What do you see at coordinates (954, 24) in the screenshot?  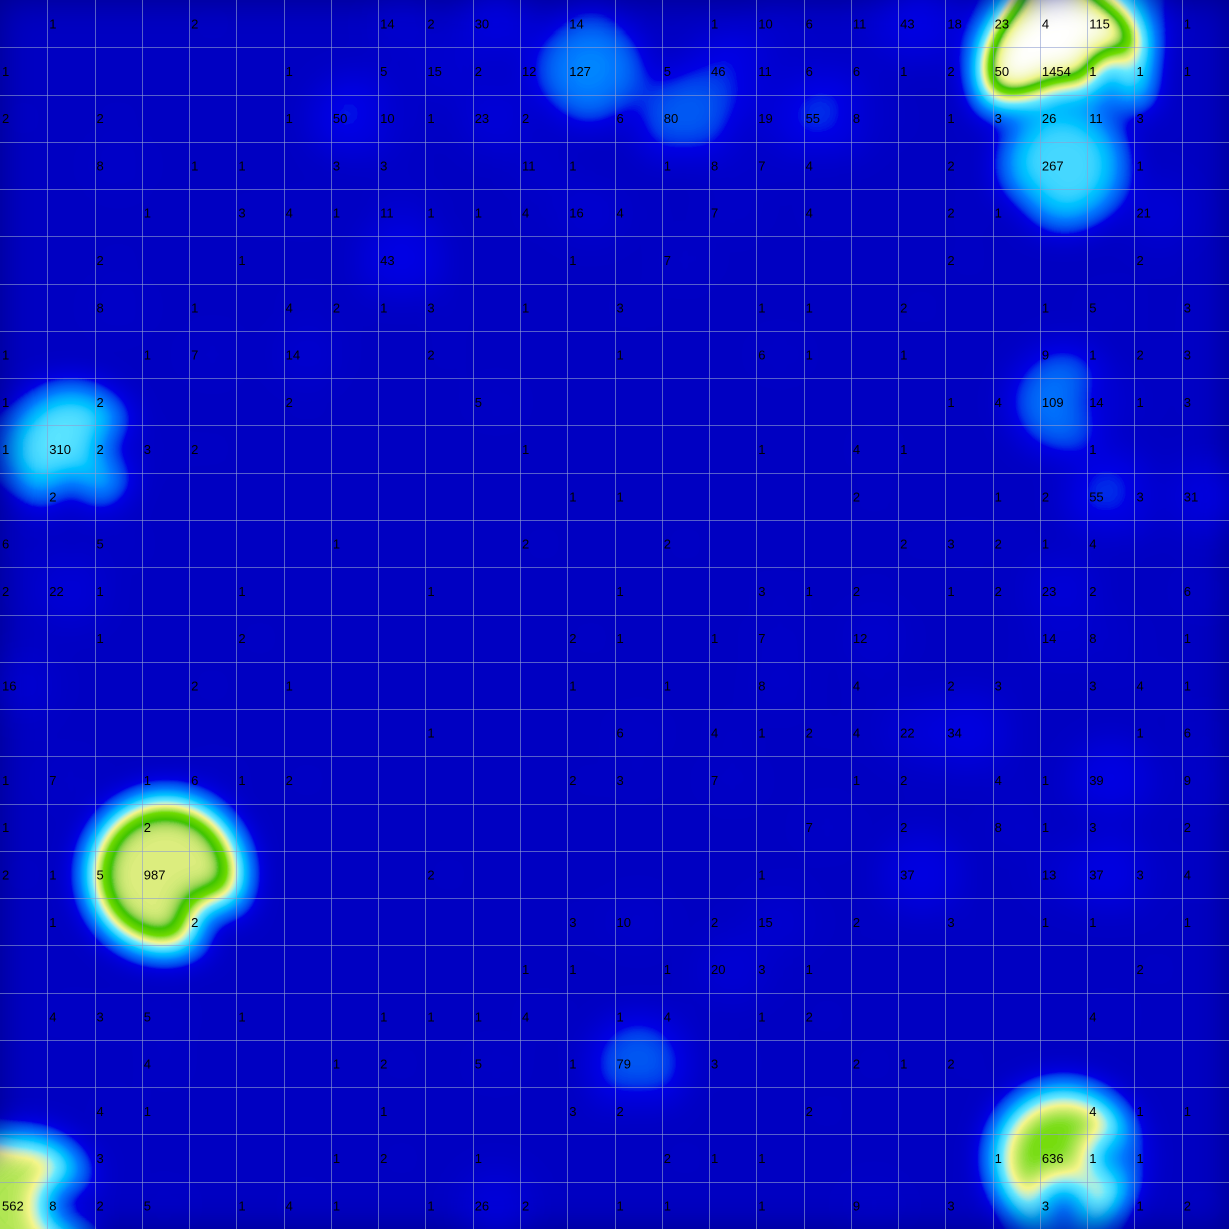 I see `cell-value-label: 18` at bounding box center [954, 24].